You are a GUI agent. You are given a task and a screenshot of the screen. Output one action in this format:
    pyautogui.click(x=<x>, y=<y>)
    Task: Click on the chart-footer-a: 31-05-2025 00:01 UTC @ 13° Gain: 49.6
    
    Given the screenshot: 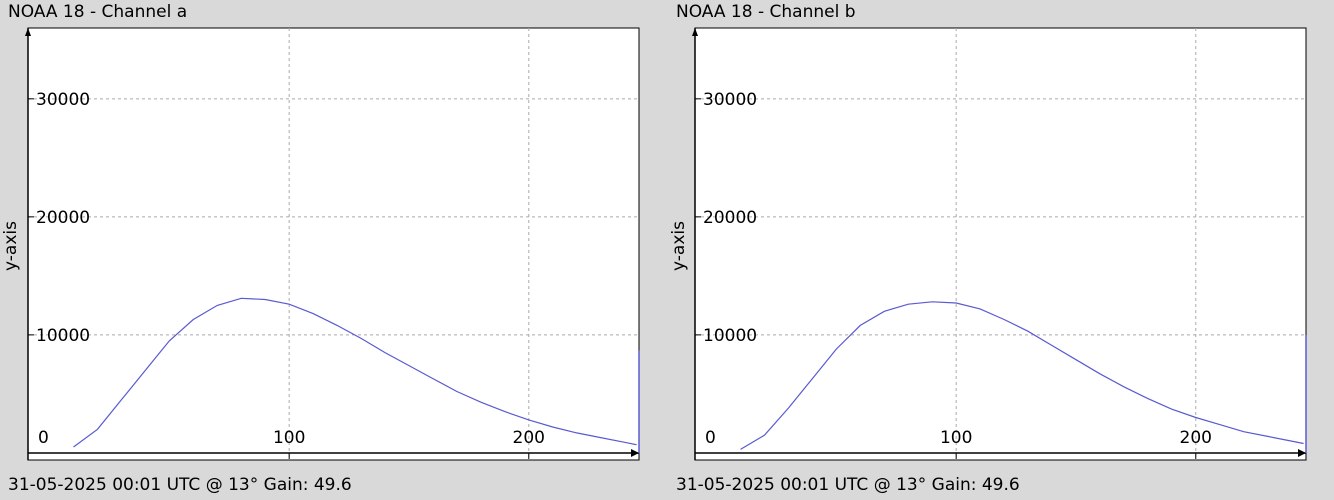 What is the action you would take?
    pyautogui.click(x=180, y=485)
    